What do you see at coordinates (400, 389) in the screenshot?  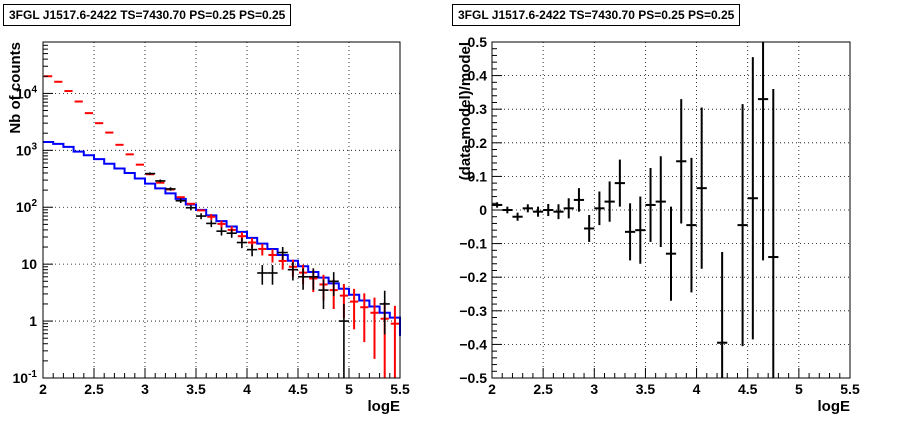 I see `left-x-tick-label: 5.5` at bounding box center [400, 389].